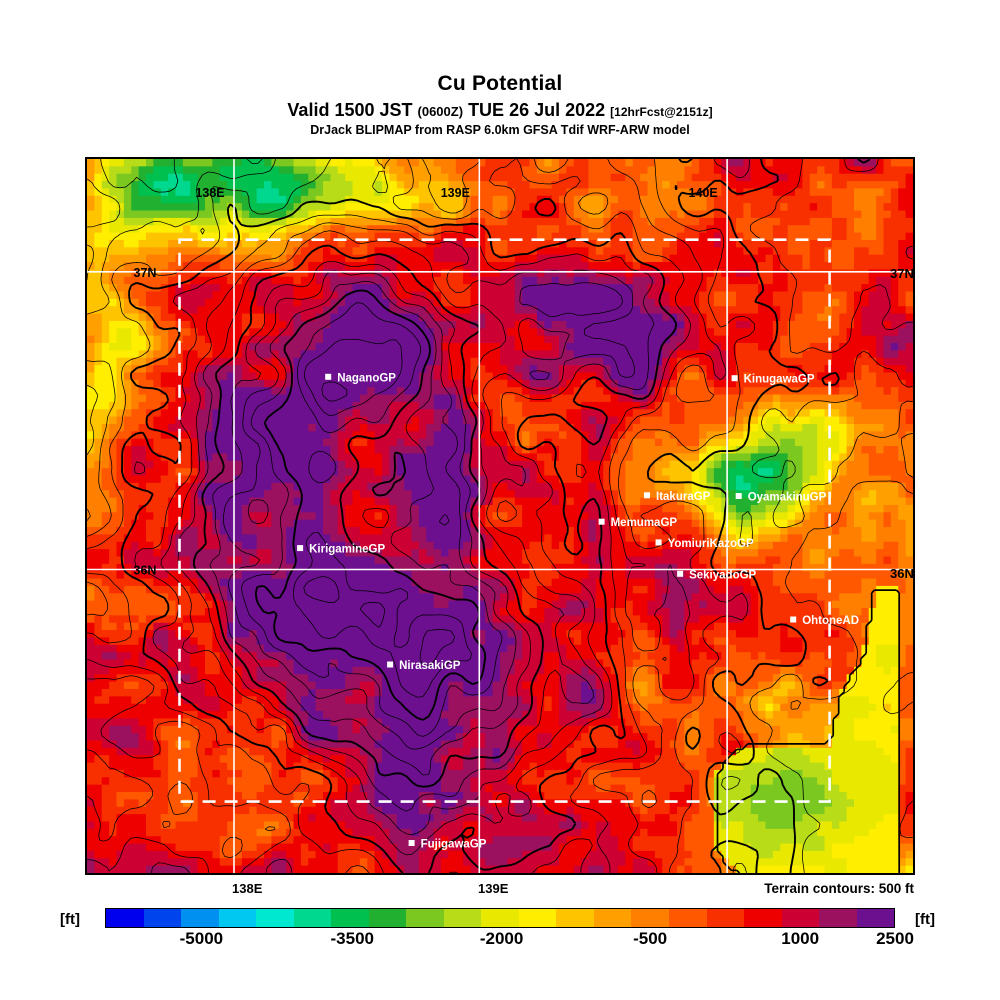 This screenshot has height=1000, width=1000. I want to click on colorbar-tick--5000: -5000, so click(201, 938).